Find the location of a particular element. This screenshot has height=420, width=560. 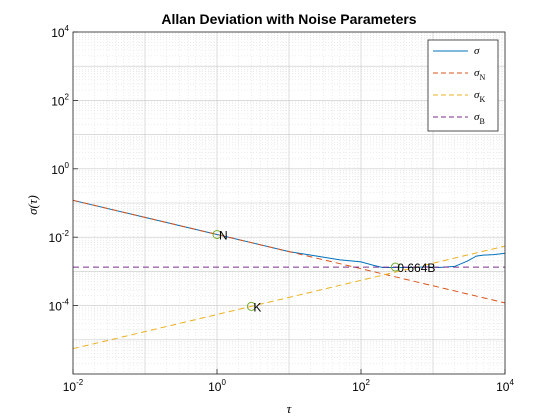

x-tick-label: 10⁻² is located at coordinates (73, 386).